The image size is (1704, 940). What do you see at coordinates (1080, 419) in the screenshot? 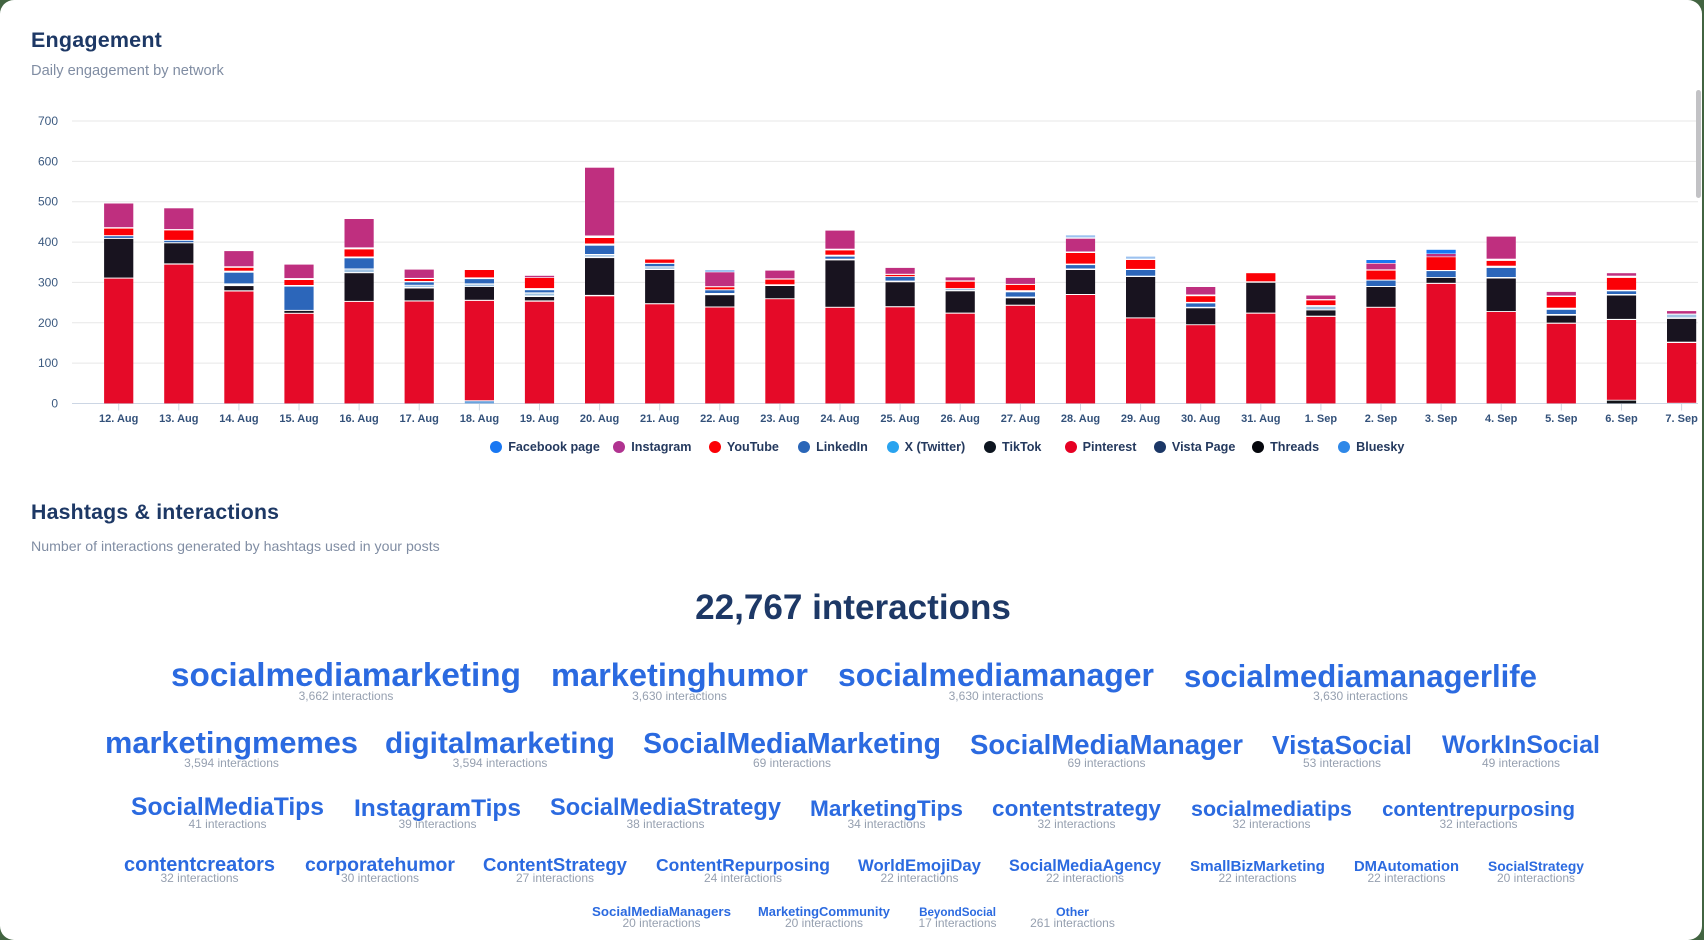
I see `svg-text: 28. Aug` at bounding box center [1080, 419].